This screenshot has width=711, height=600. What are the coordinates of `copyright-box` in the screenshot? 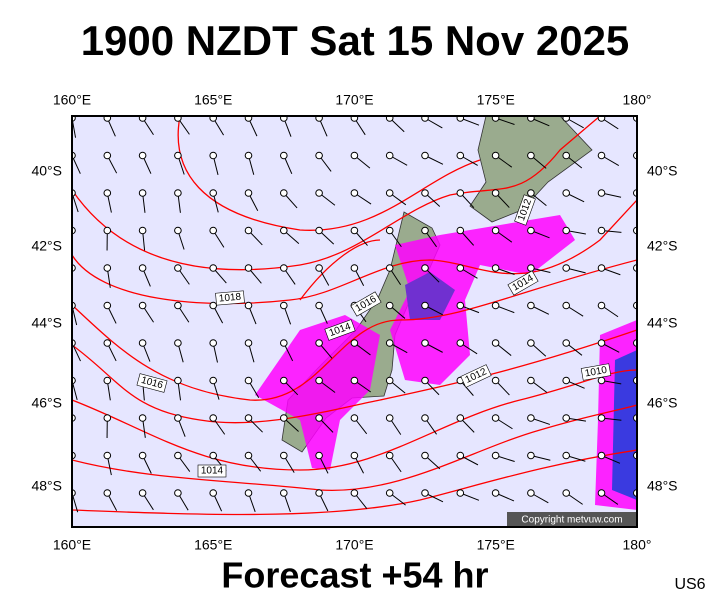 It's located at (572, 519).